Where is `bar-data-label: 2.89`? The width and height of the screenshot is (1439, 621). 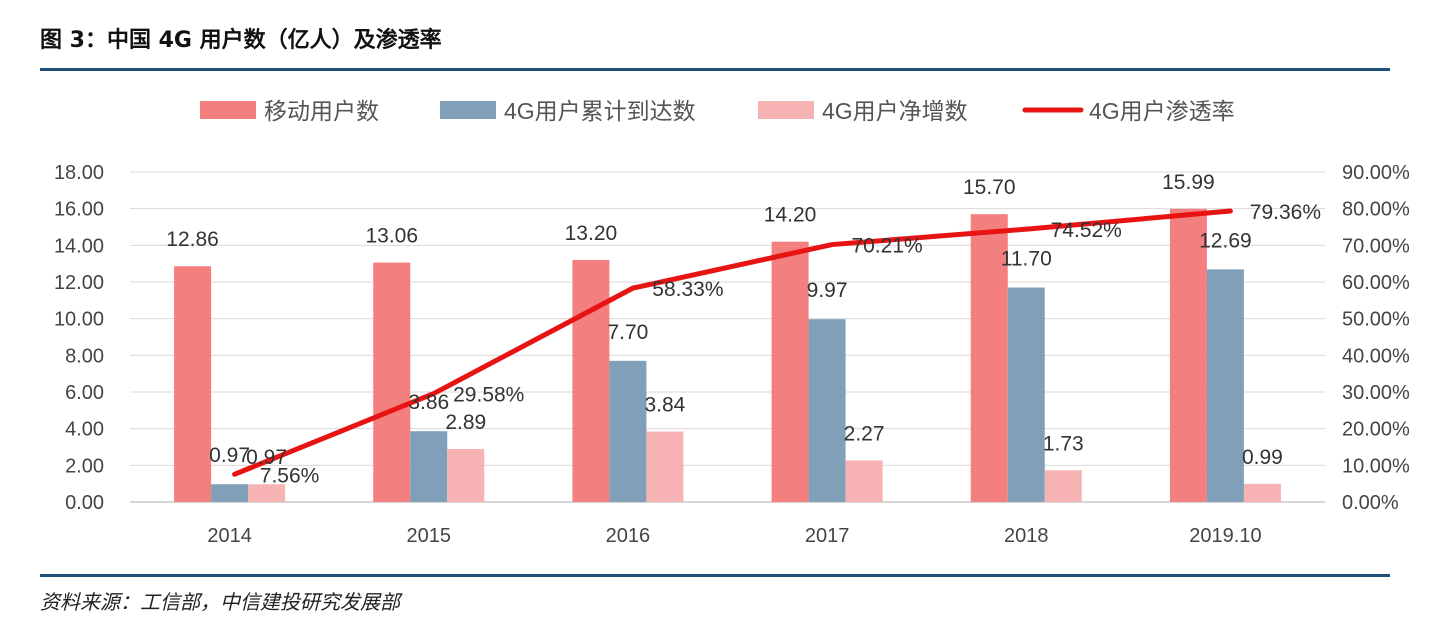 bar-data-label: 2.89 is located at coordinates (465, 422).